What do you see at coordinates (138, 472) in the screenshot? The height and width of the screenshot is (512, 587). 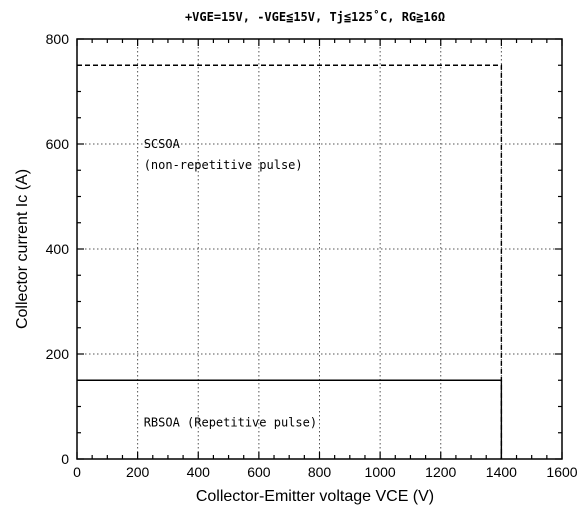 I see `x-tick-label: 200` at bounding box center [138, 472].